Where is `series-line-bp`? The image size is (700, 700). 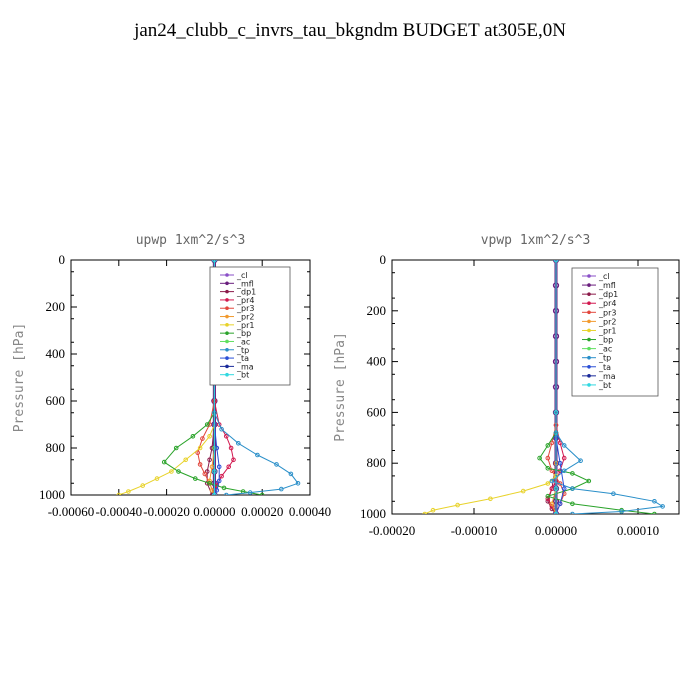 series-line-bp is located at coordinates (596, 387).